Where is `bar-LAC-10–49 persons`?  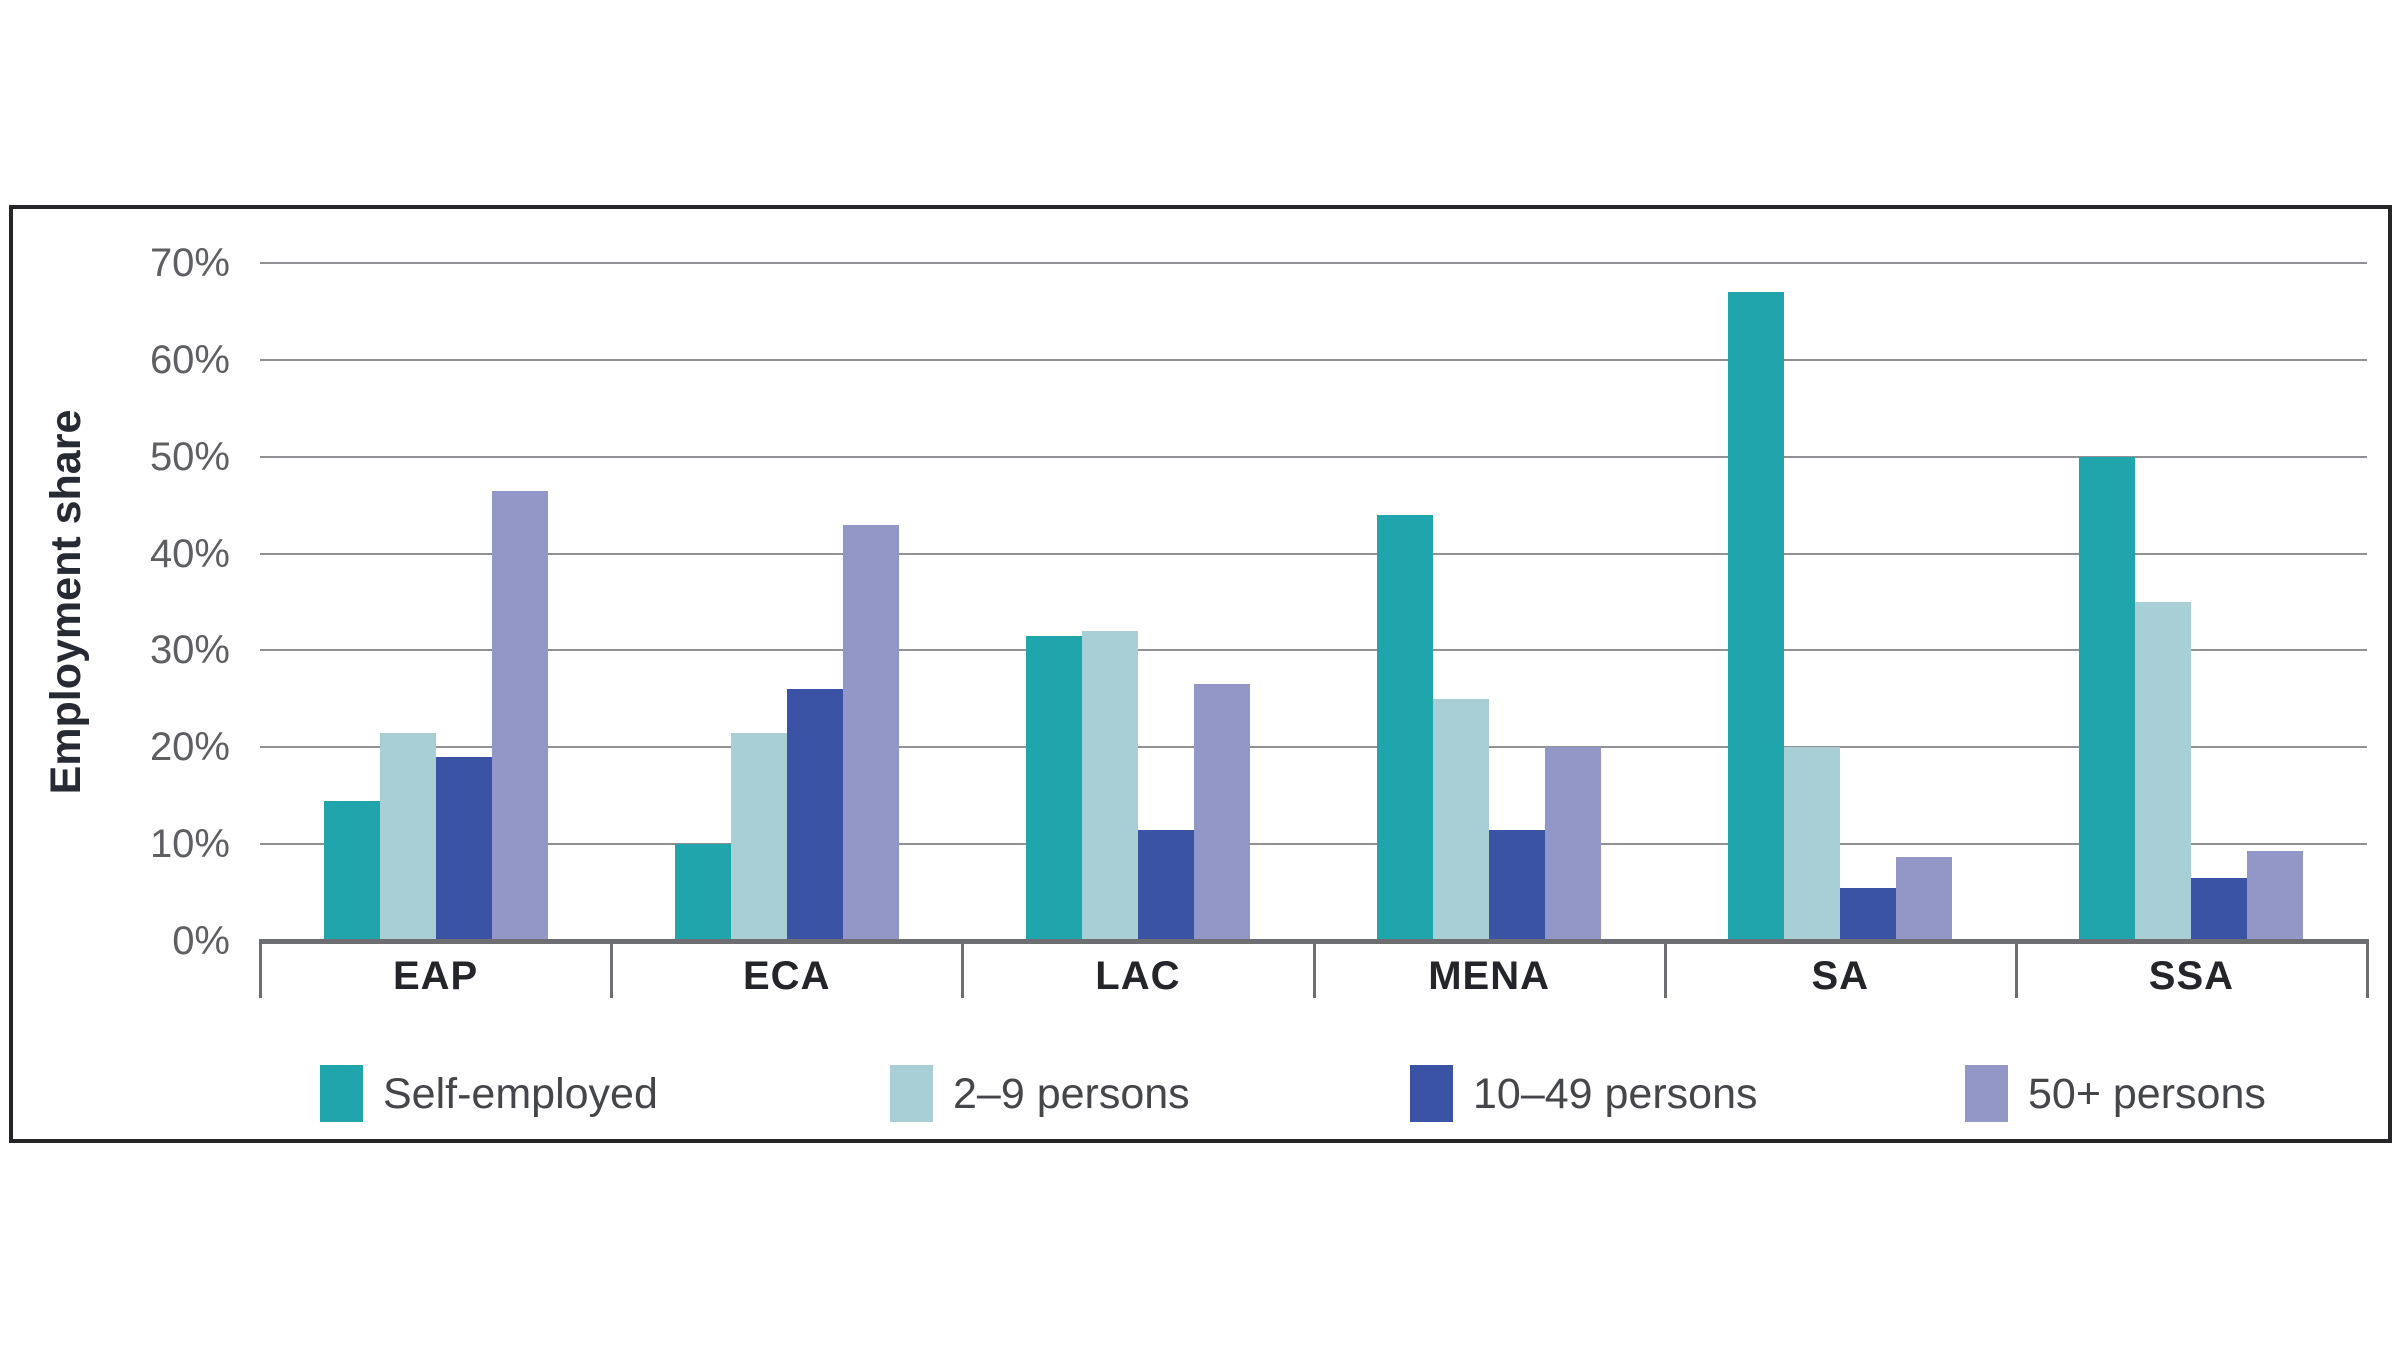
bar-LAC-10–49 persons is located at coordinates (1165, 885).